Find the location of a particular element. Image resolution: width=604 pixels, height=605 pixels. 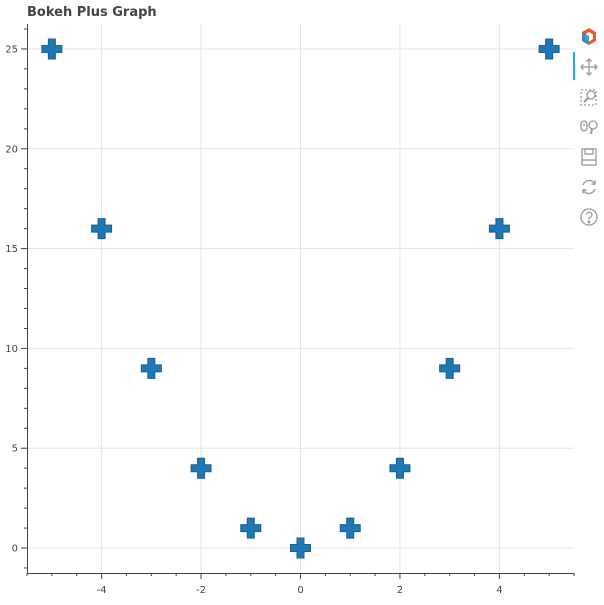

y-tick-label: 0 is located at coordinates (15, 549).